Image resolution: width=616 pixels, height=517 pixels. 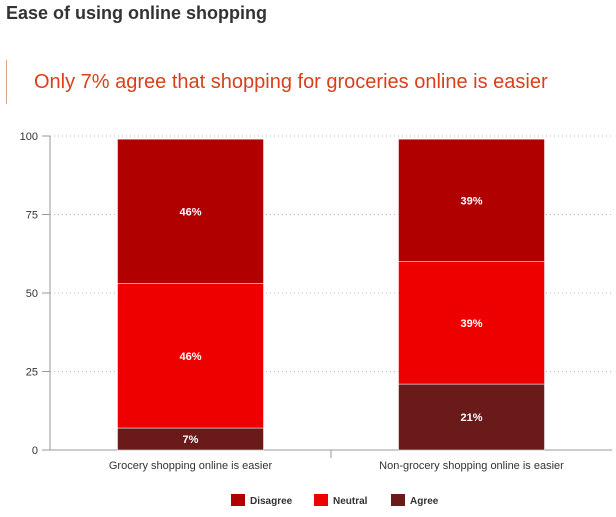 What do you see at coordinates (350, 501) in the screenshot?
I see `legend-label-neutral: Neutral` at bounding box center [350, 501].